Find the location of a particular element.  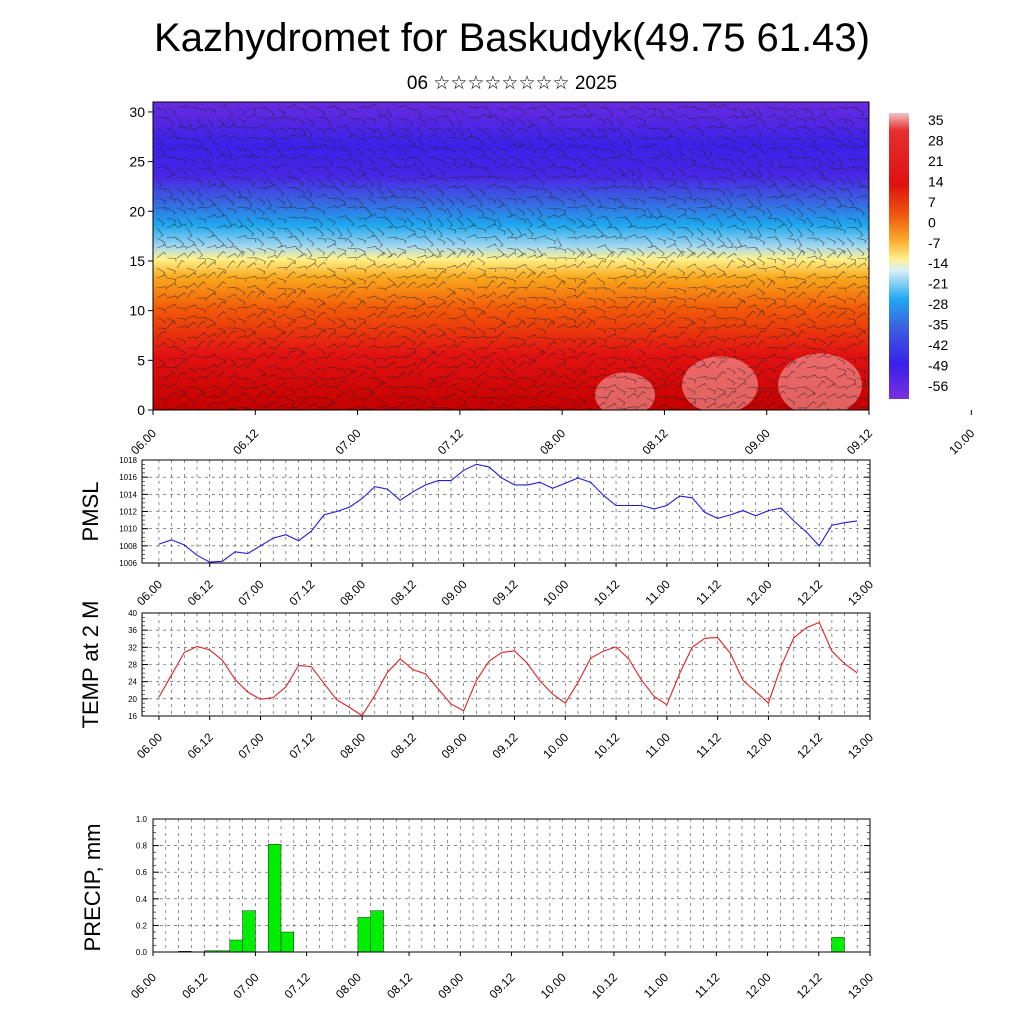

colorbar-gradient is located at coordinates (899, 256).